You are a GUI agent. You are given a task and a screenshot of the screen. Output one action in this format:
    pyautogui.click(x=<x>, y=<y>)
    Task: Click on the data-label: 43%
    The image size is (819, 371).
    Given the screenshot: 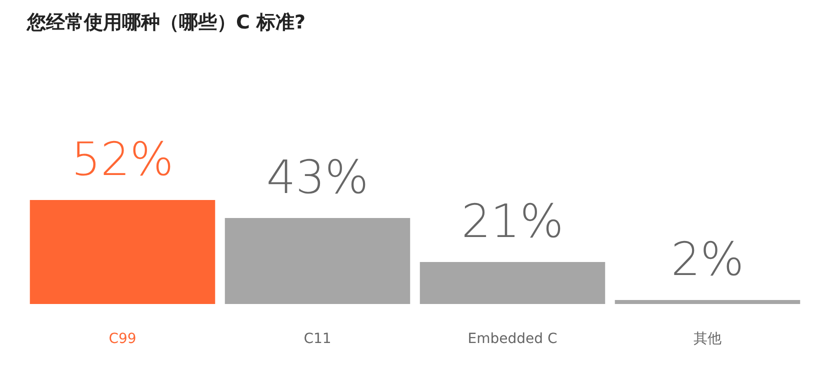 What is the action you would take?
    pyautogui.click(x=317, y=177)
    